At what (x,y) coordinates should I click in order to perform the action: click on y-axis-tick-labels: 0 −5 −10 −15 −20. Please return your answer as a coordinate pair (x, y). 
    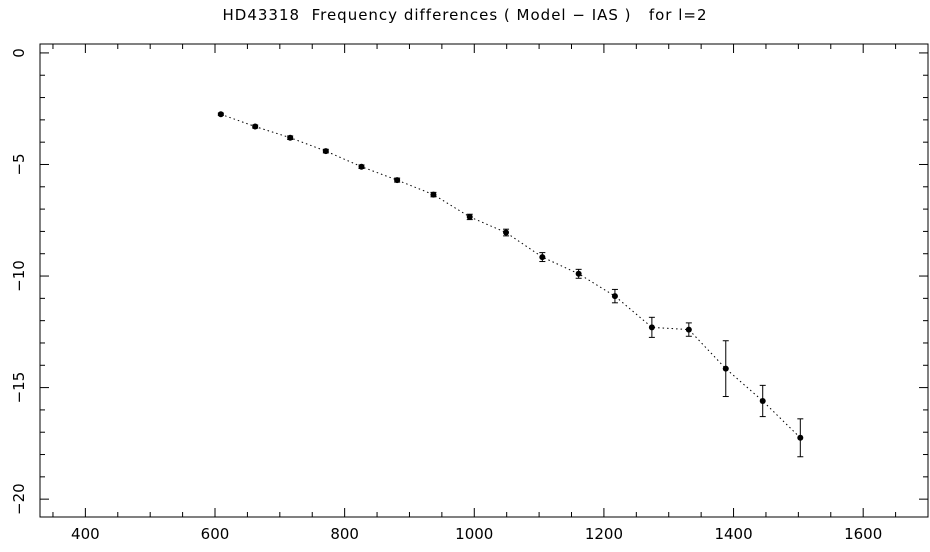
    Looking at the image, I should click on (19, 281).